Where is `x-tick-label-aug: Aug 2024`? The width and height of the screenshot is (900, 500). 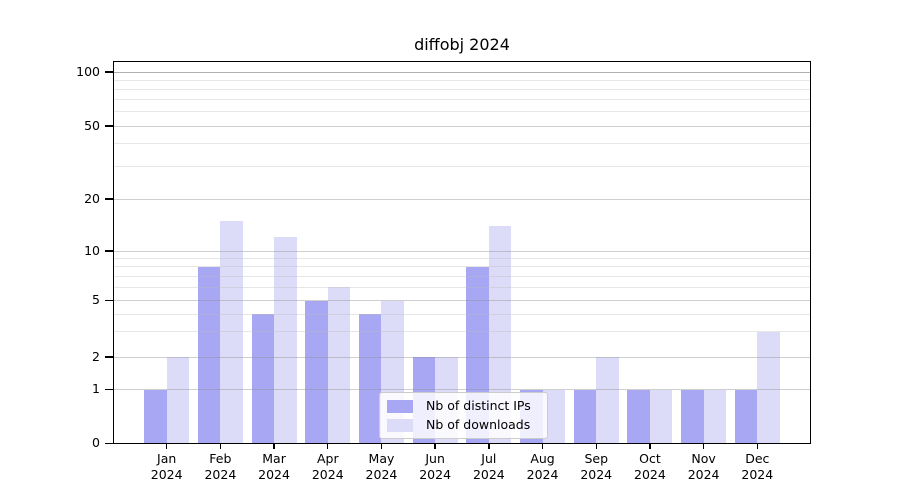
x-tick-label-aug: Aug 2024 is located at coordinates (543, 466).